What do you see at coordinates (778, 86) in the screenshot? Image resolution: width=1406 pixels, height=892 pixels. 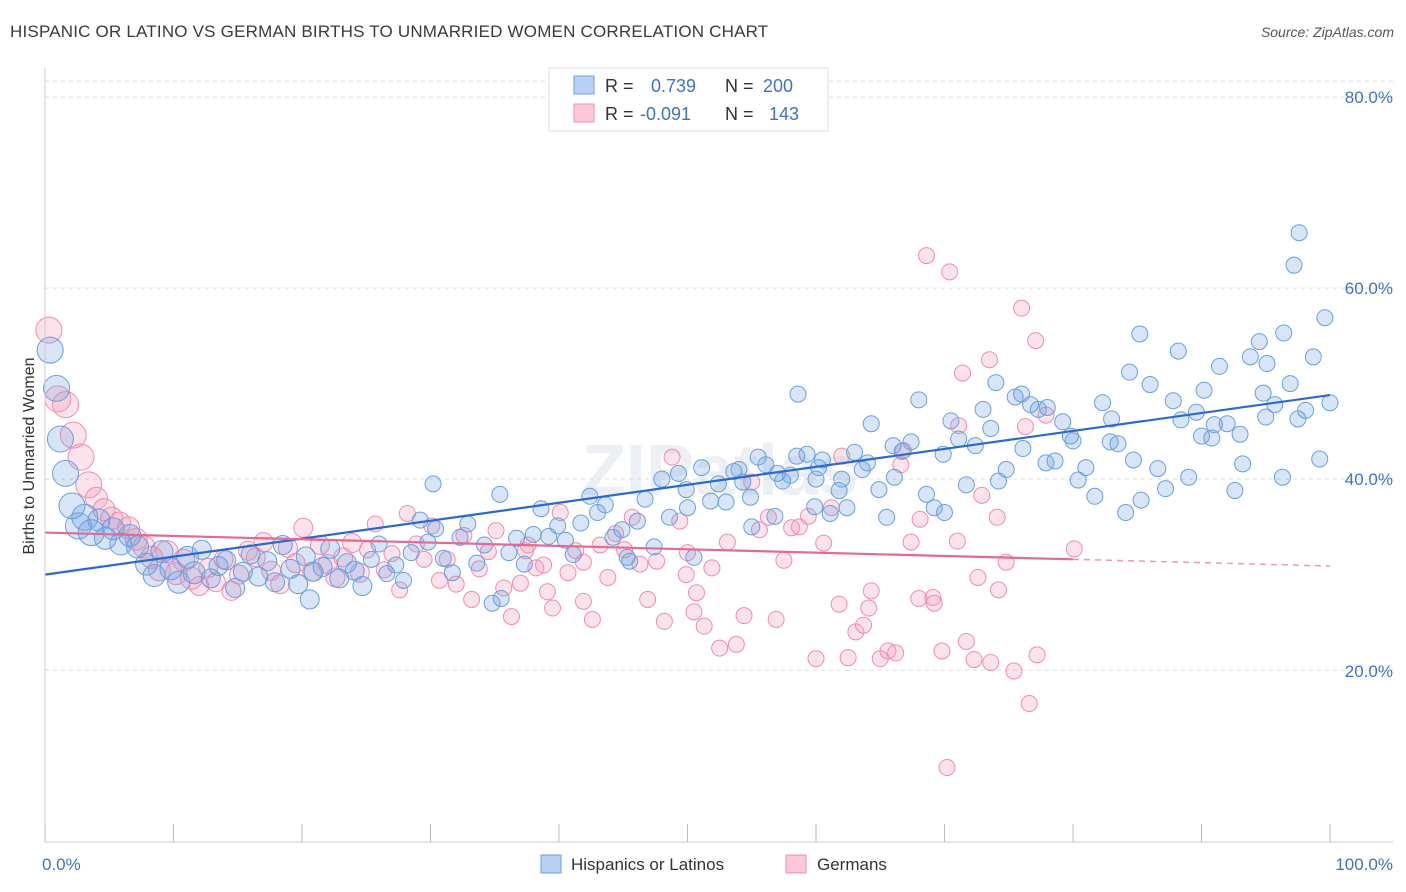 I see `legend-n-value-1: 200` at bounding box center [778, 86].